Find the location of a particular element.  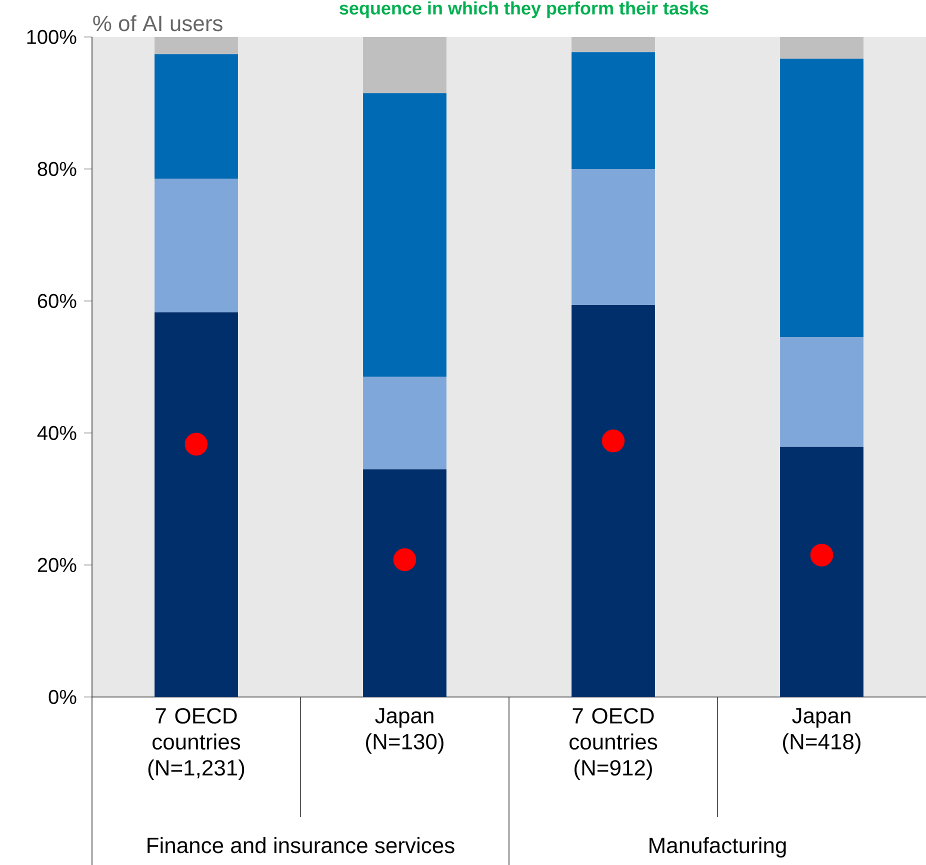

y-tick-label: 80% is located at coordinates (57, 169).